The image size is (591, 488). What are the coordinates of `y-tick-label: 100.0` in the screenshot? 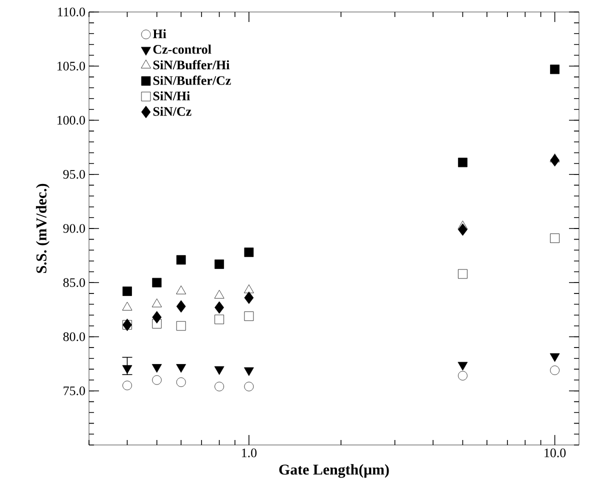 It's located at (71, 120).